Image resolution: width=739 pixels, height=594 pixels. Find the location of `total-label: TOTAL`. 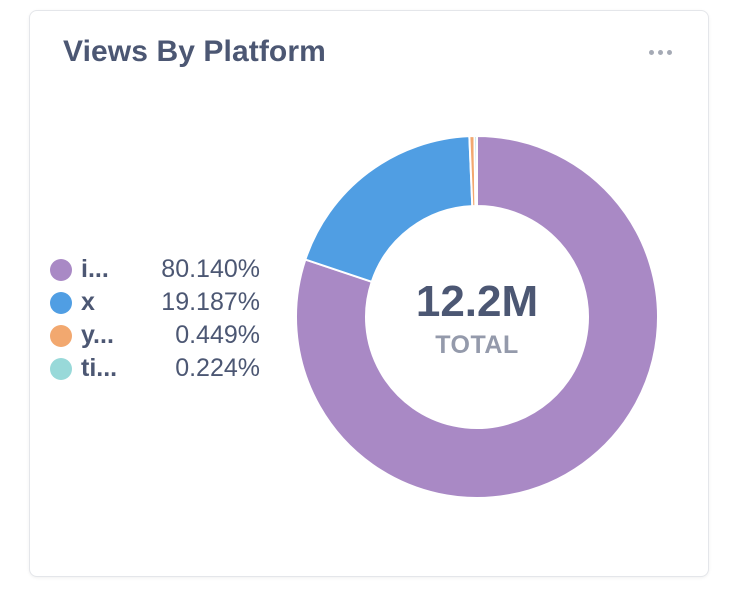

total-label: TOTAL is located at coordinates (477, 345).